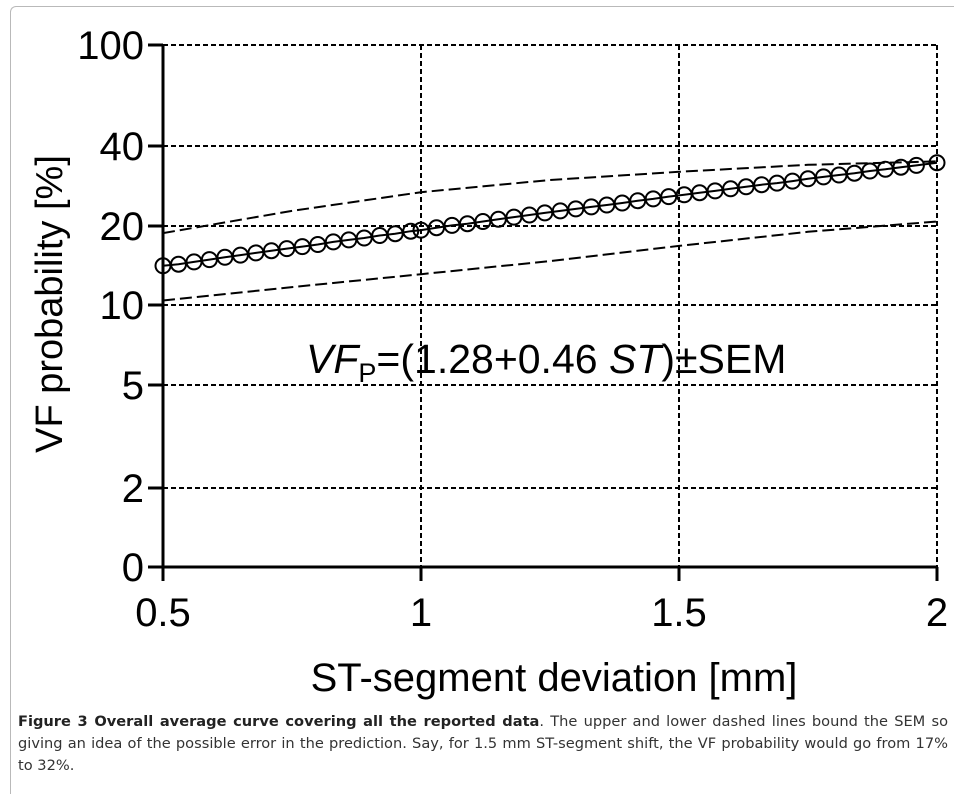 The width and height of the screenshot is (956, 795). Describe the element at coordinates (122, 306) in the screenshot. I see `y-tick-label: 10` at that location.